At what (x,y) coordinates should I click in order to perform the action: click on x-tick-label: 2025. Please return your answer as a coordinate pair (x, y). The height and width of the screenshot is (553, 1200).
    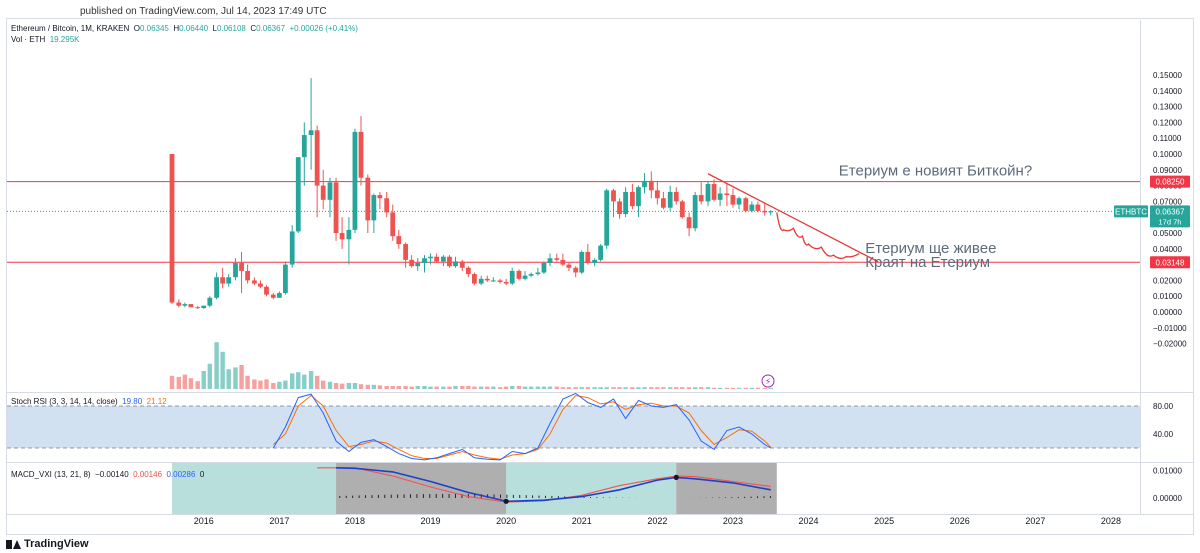
    Looking at the image, I should click on (884, 521).